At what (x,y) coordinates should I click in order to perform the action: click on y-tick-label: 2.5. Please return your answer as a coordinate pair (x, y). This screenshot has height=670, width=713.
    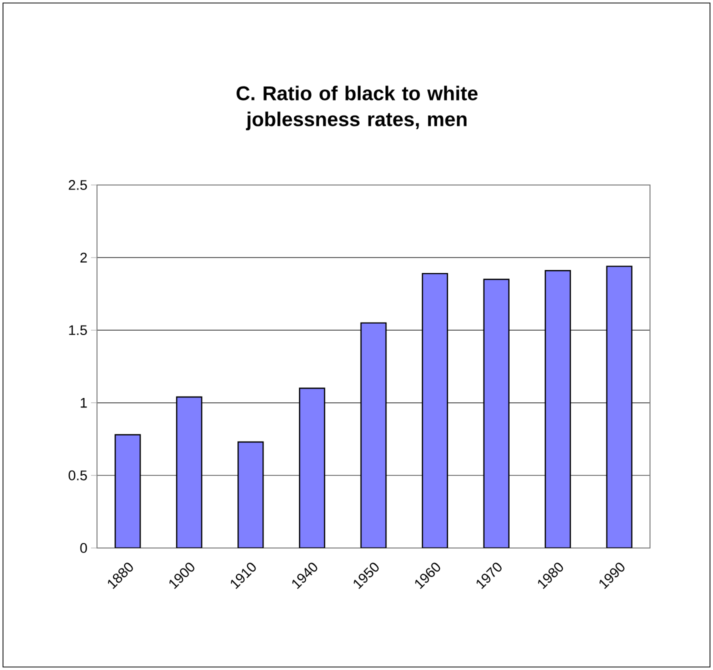
    Looking at the image, I should click on (77, 185).